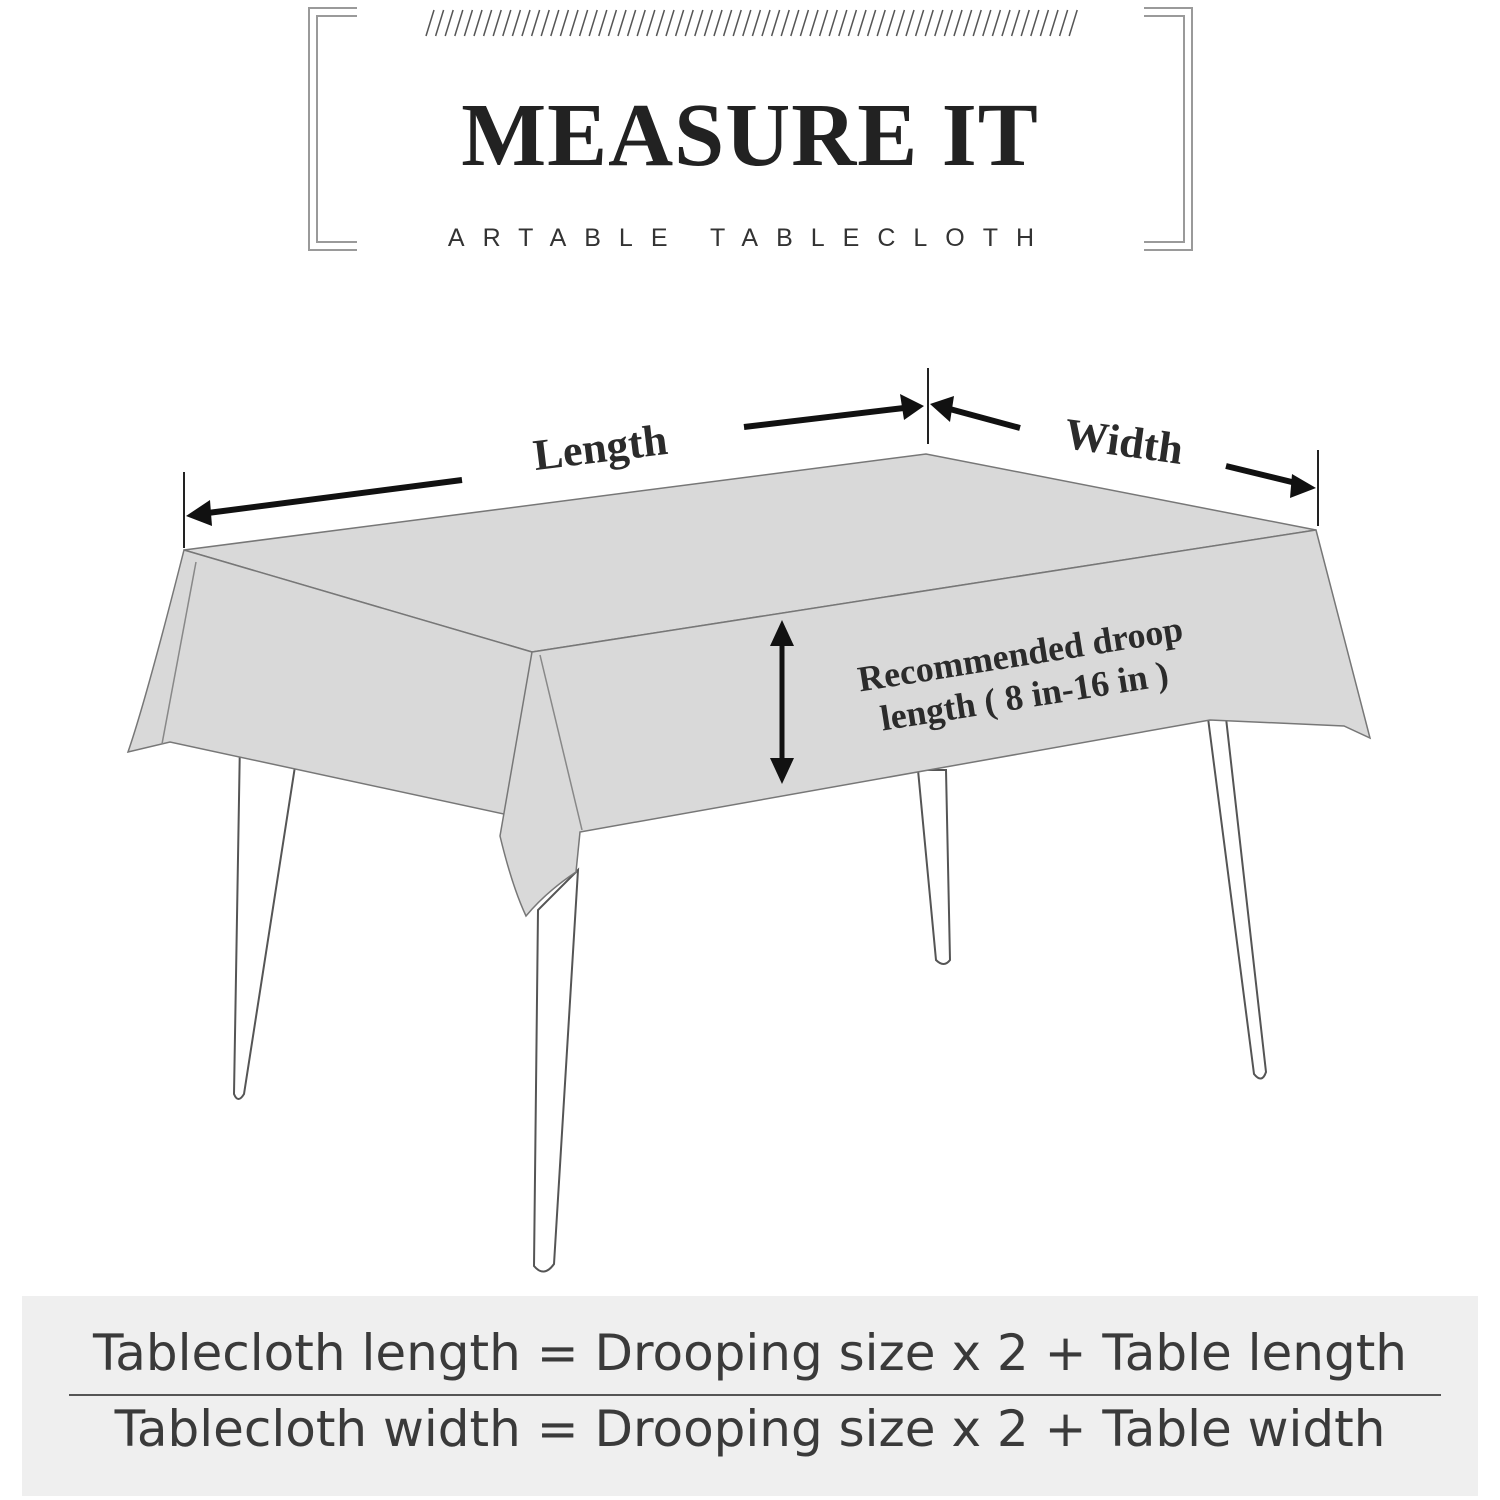  Describe the element at coordinates (755, 1395) in the screenshot. I see `formula-divider` at that location.